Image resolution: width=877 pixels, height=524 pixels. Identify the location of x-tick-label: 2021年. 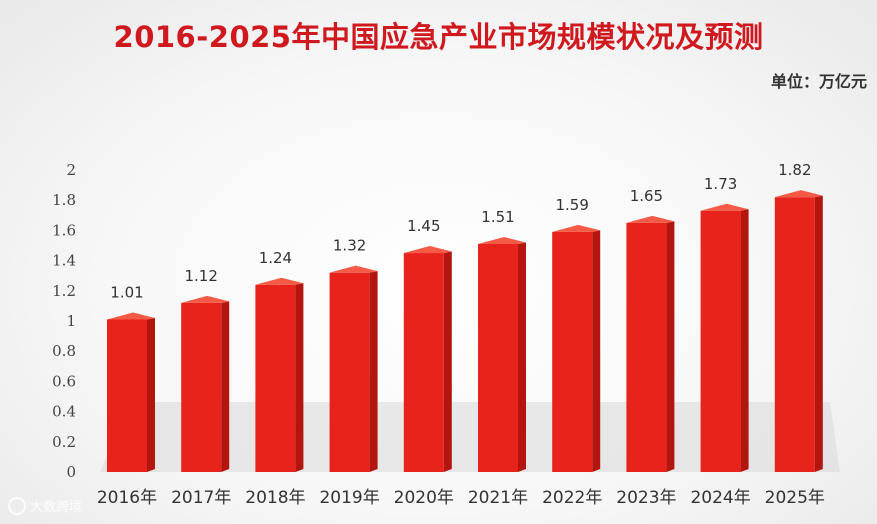
(498, 498).